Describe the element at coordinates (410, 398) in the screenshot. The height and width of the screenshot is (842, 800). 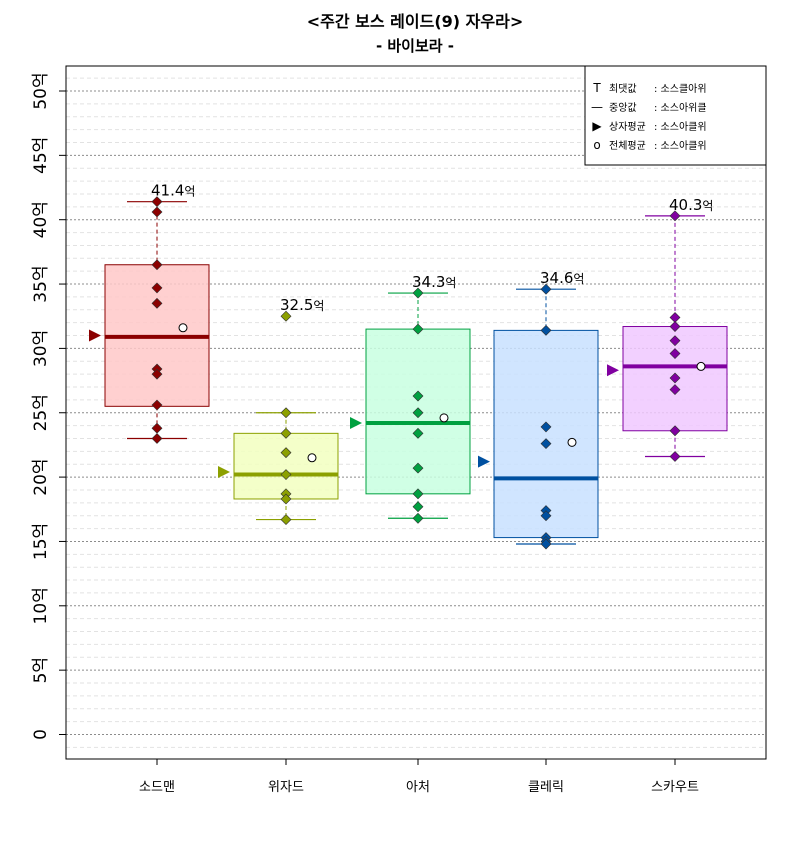
I see `box-group-3: 34.3억` at that location.